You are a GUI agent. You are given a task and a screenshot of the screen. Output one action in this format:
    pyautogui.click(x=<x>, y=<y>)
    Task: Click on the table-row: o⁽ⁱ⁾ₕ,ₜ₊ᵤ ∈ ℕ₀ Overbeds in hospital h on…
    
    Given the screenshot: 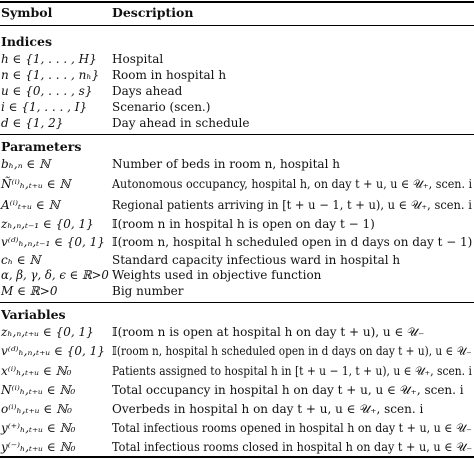 What is the action you would take?
    pyautogui.click(x=237, y=410)
    